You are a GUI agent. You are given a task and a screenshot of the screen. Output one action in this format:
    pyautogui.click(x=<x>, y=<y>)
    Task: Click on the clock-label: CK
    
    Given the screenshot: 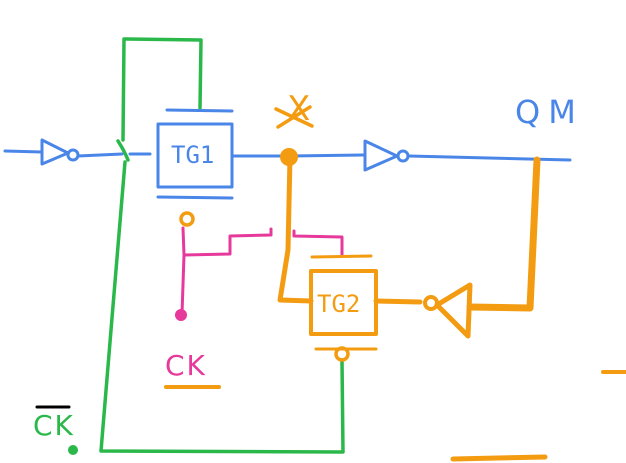 What is the action you would take?
    pyautogui.click(x=186, y=365)
    